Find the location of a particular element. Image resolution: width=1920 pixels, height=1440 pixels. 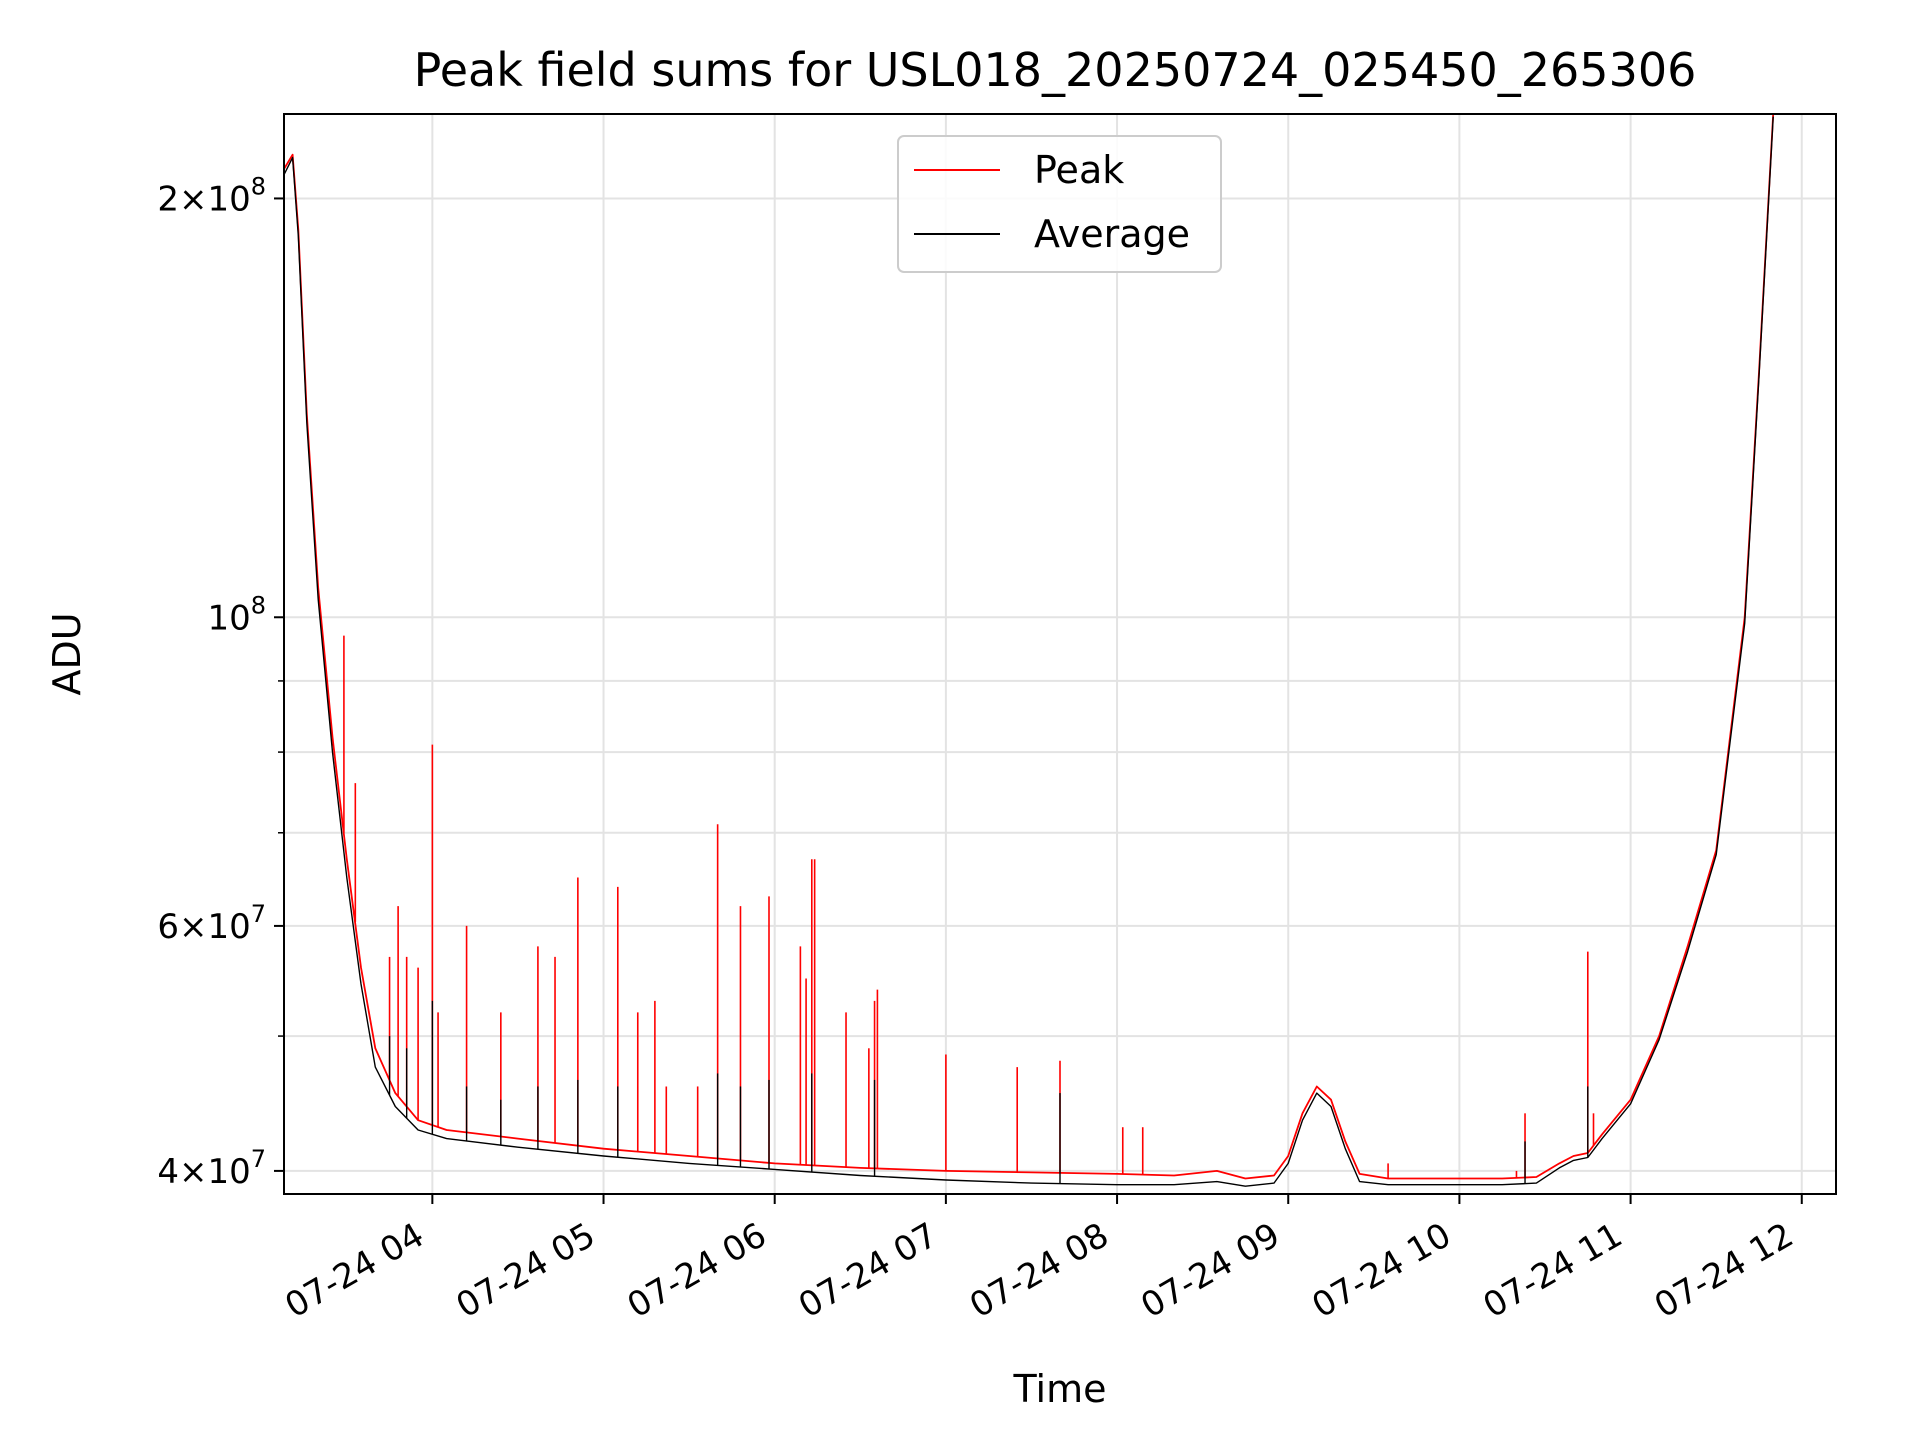

y-tick-label: 4×107 is located at coordinates (211, 1168).